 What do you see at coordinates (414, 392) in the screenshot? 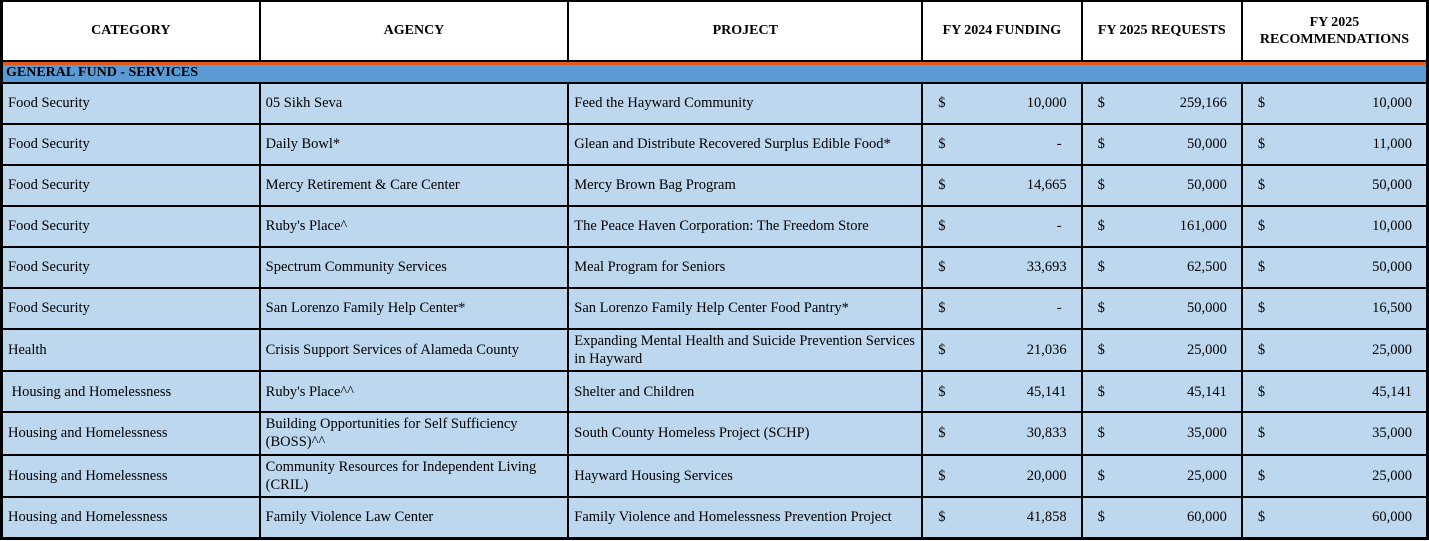
I see `agency-cell: Ruby's Place^^` at bounding box center [414, 392].